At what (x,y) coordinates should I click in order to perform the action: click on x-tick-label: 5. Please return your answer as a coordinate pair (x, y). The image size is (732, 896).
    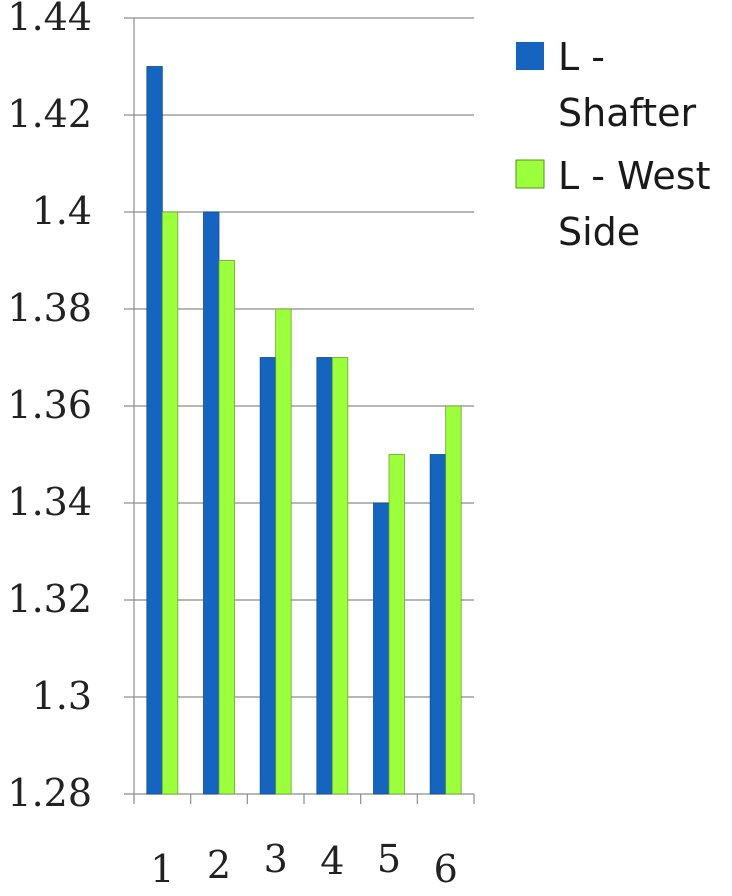
    Looking at the image, I should click on (389, 859).